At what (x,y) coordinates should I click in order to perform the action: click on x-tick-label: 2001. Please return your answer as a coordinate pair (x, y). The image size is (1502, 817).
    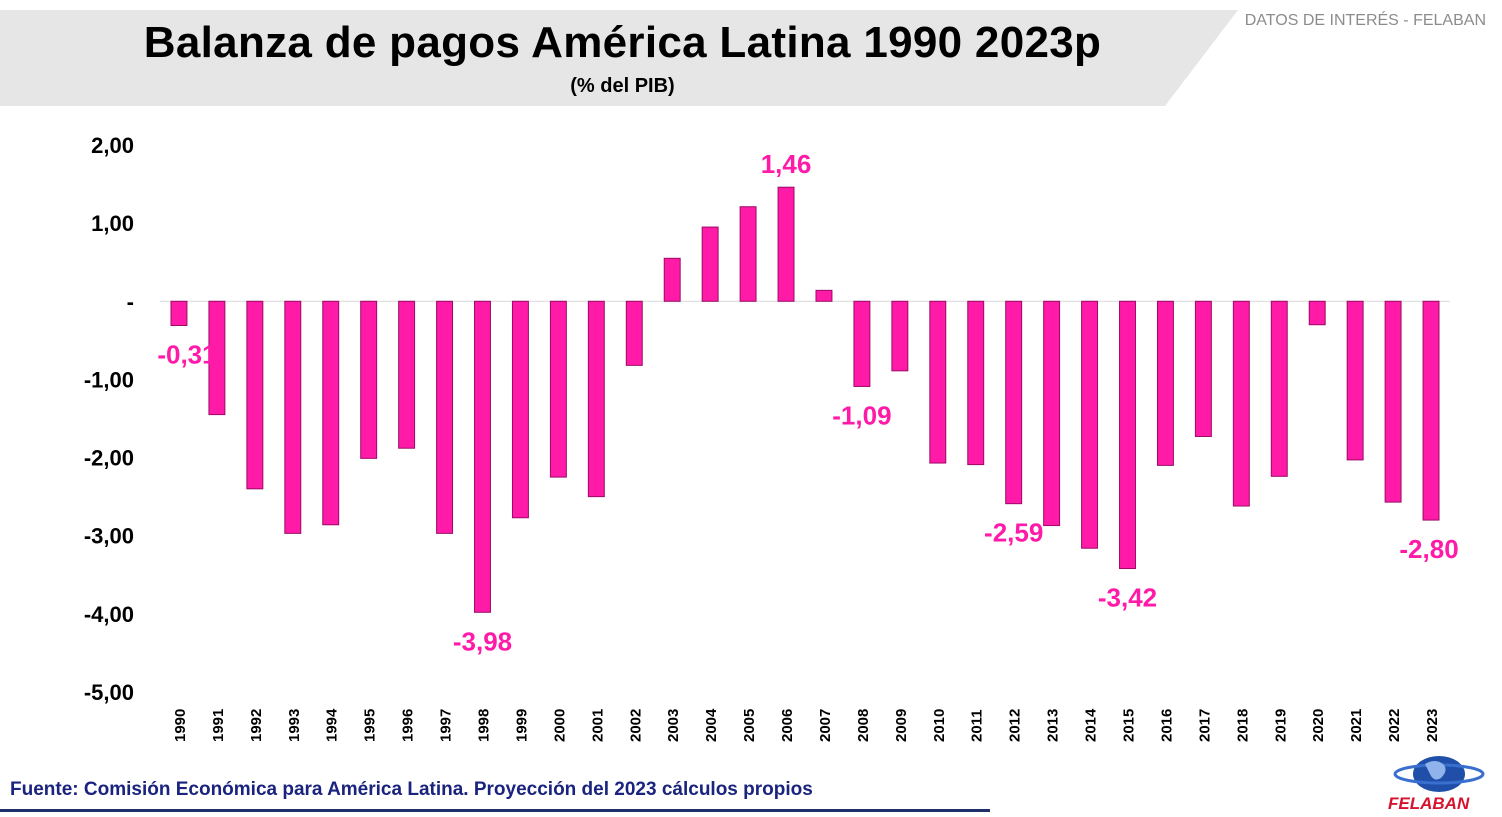
    Looking at the image, I should click on (597, 725).